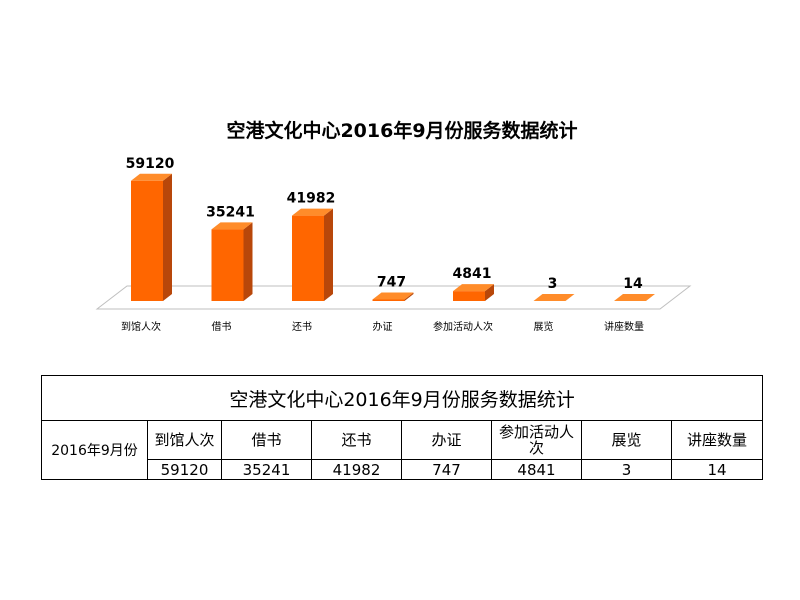 The height and width of the screenshot is (600, 800). What do you see at coordinates (624, 326) in the screenshot?
I see `category-label: 讲座数量` at bounding box center [624, 326].